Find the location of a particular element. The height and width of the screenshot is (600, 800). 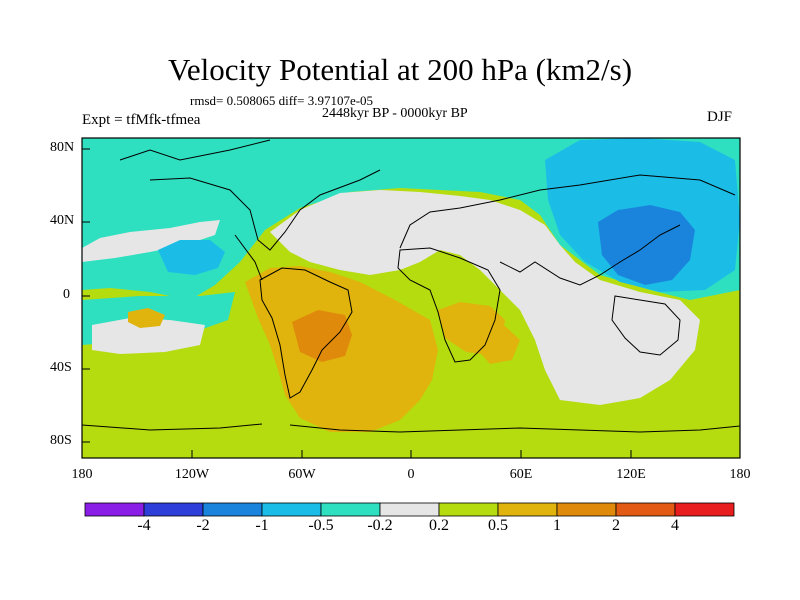

lon-tick-label: 0 is located at coordinates (411, 474).